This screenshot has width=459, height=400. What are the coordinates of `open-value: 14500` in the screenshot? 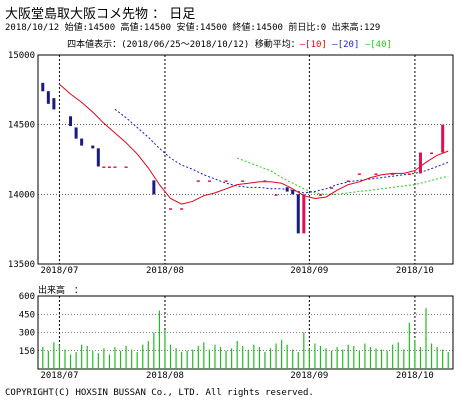 It's located at (102, 28).